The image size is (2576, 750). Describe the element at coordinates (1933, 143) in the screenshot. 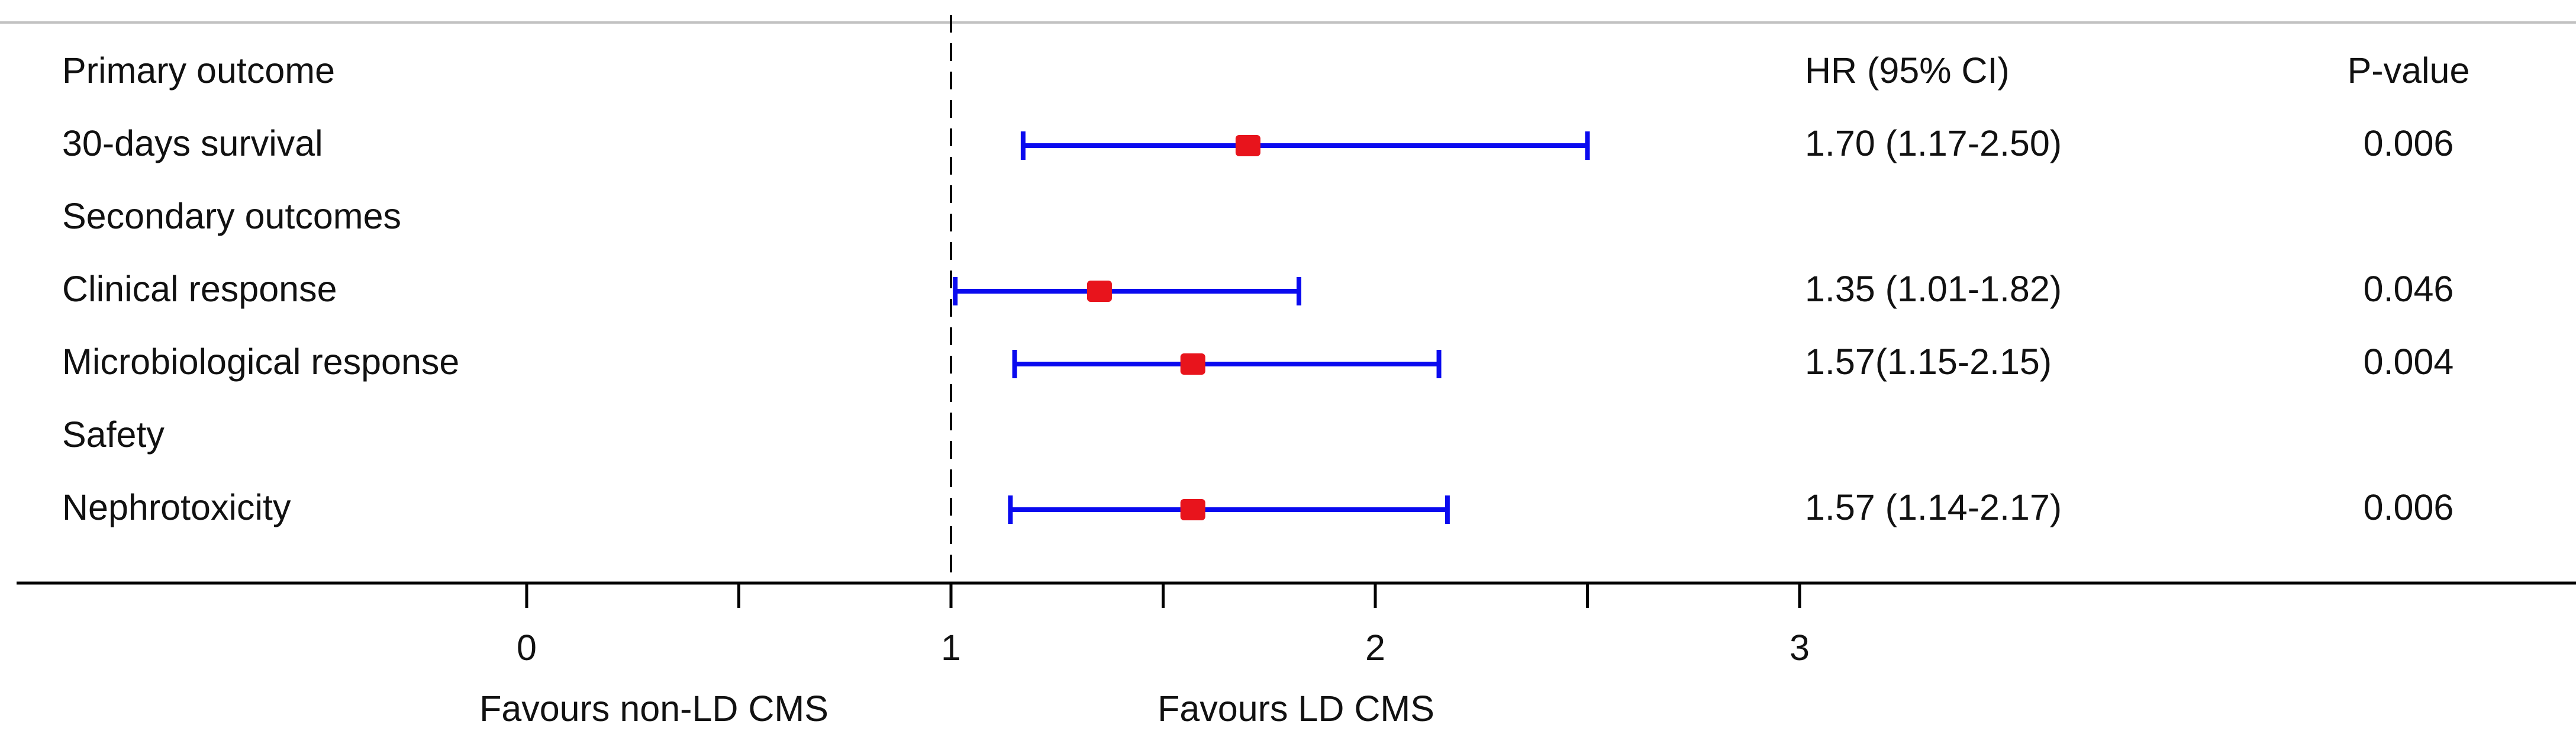

I see `hr-estimate: 1.70 (1.17-2.50)` at that location.